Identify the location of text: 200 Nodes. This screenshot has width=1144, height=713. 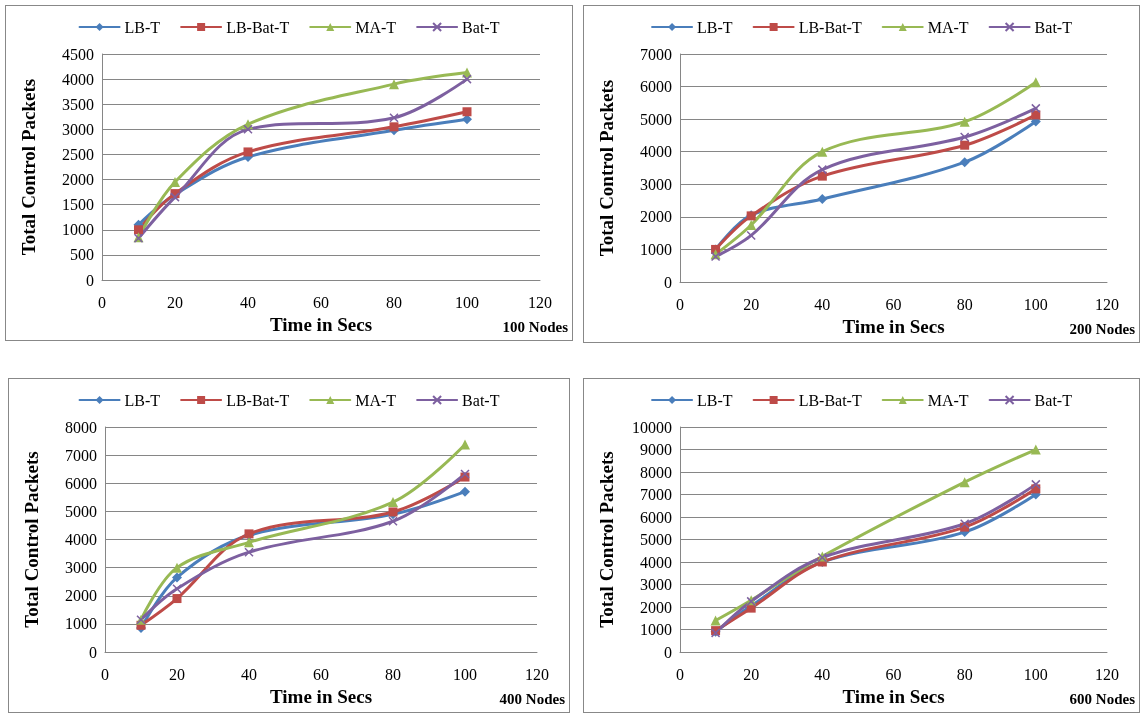
(1102, 328).